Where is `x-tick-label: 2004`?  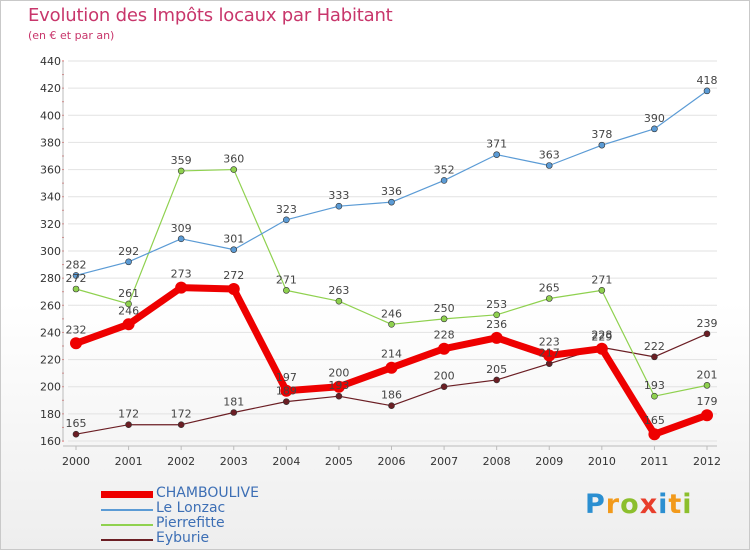
x-tick-label: 2004 is located at coordinates (286, 461).